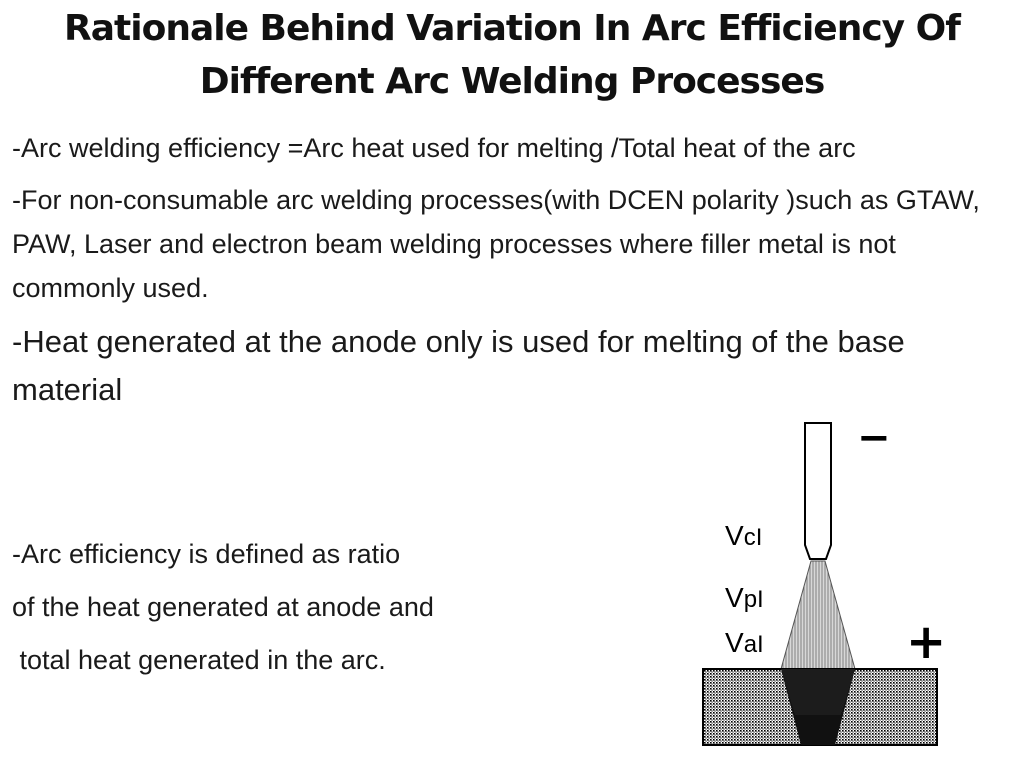 The width and height of the screenshot is (1024, 768). I want to click on ratio-line-2: of the heat generated at anode and, so click(223, 607).